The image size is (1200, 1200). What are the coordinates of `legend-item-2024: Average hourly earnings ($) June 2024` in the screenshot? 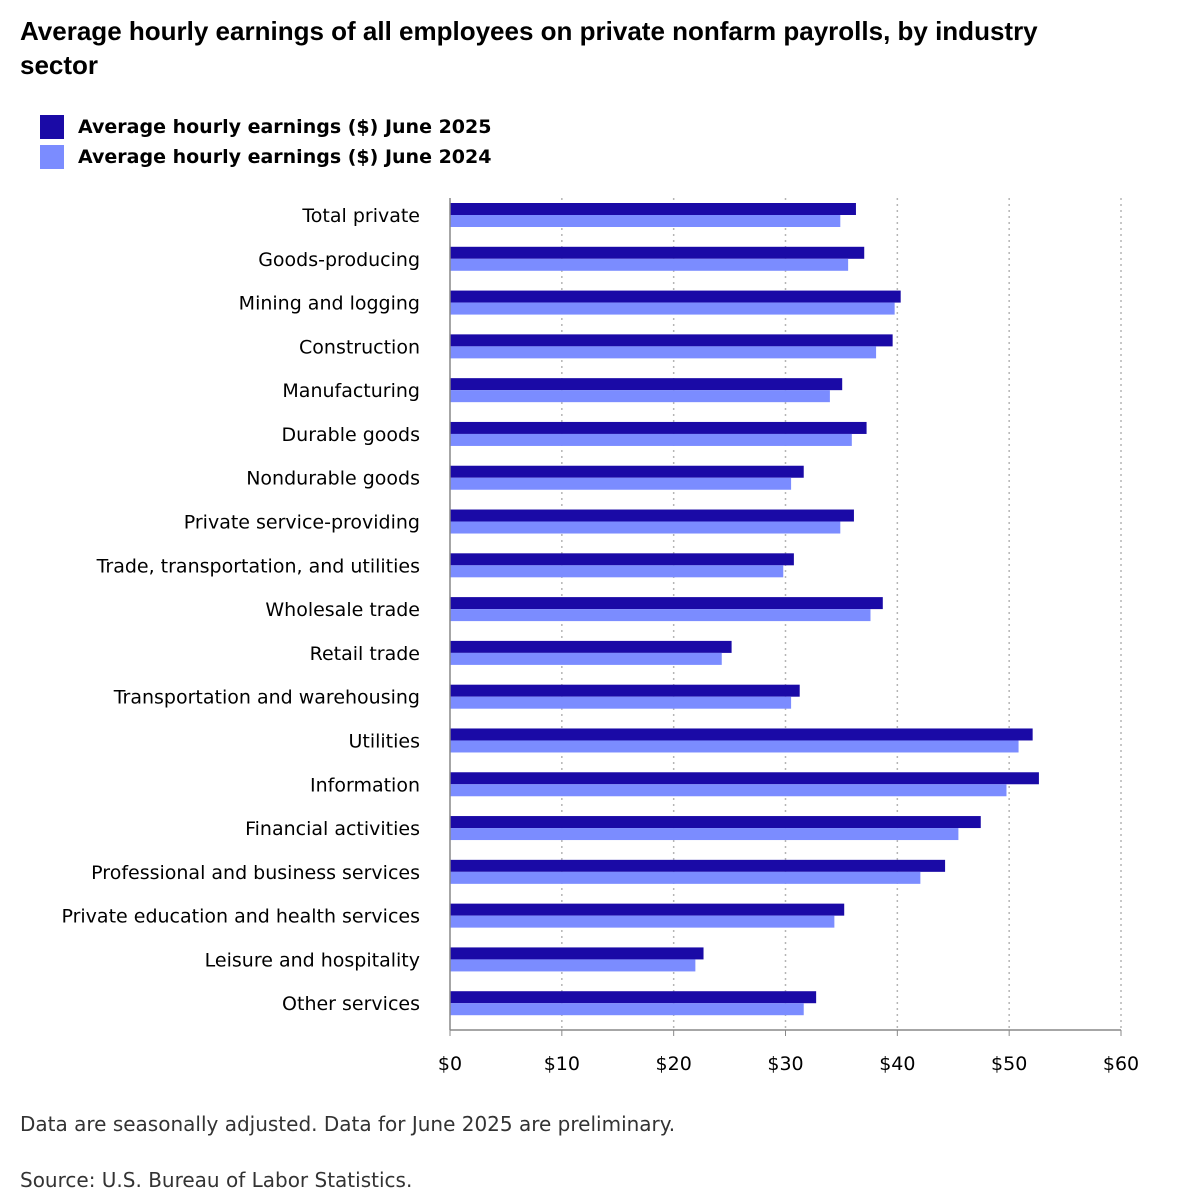 It's located at (265, 157).